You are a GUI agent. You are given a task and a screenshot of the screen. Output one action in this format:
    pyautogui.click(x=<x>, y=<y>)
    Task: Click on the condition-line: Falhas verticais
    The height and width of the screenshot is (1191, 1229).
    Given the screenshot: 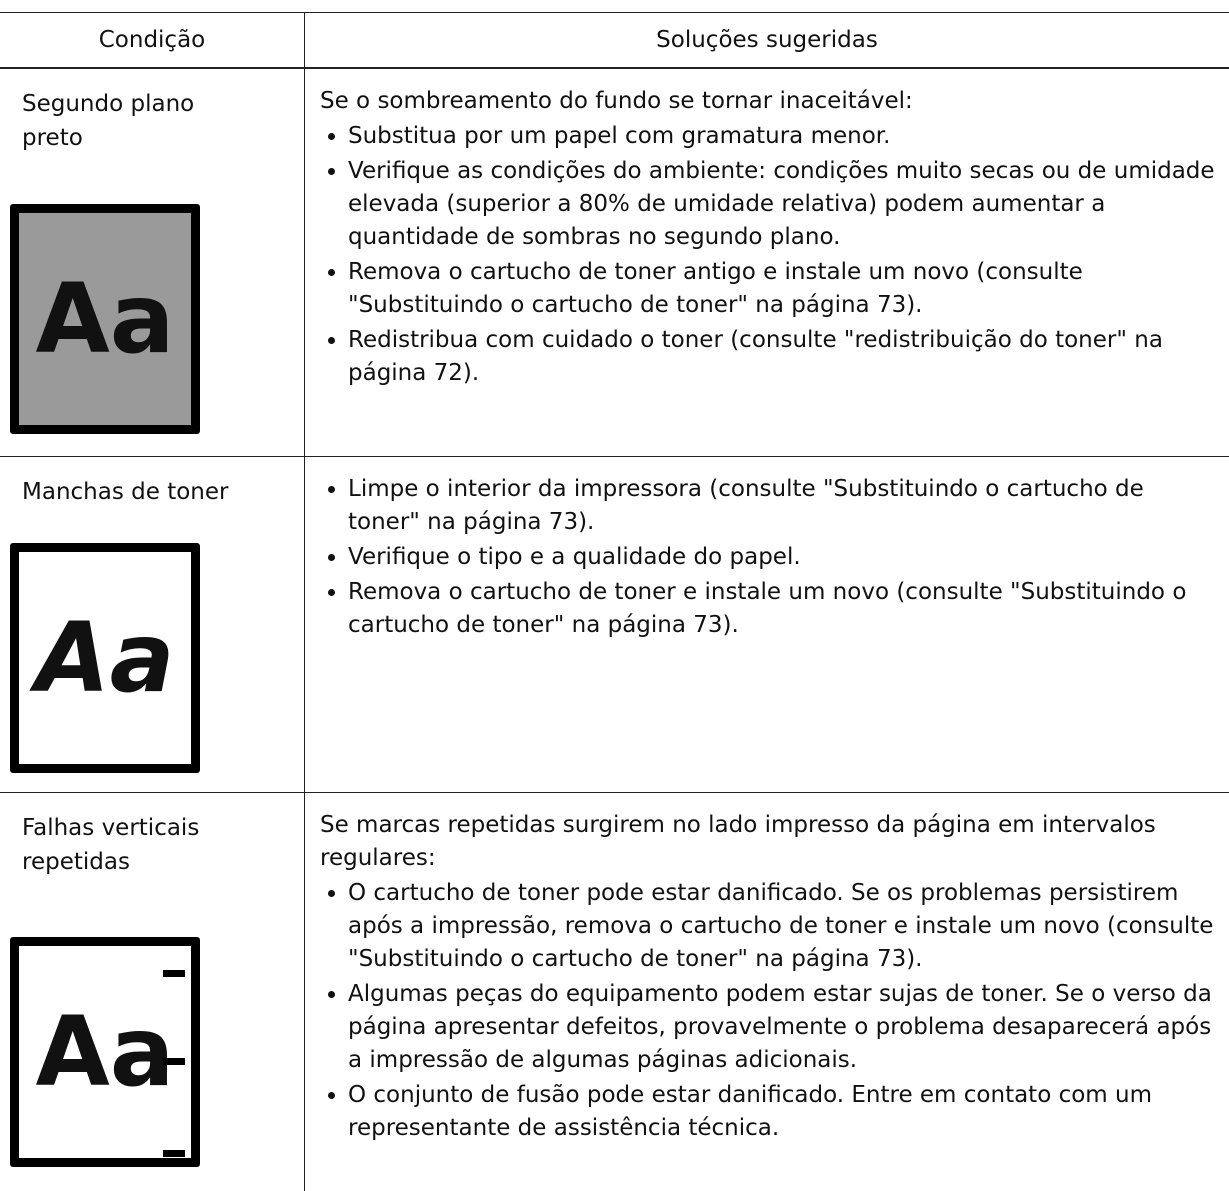 What is the action you would take?
    pyautogui.click(x=111, y=828)
    